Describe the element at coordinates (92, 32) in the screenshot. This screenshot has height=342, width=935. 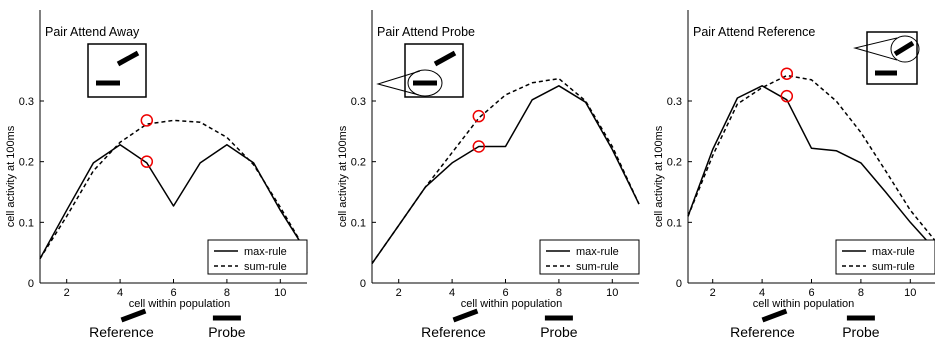
I see `chart-title: Pair Attend Away` at that location.